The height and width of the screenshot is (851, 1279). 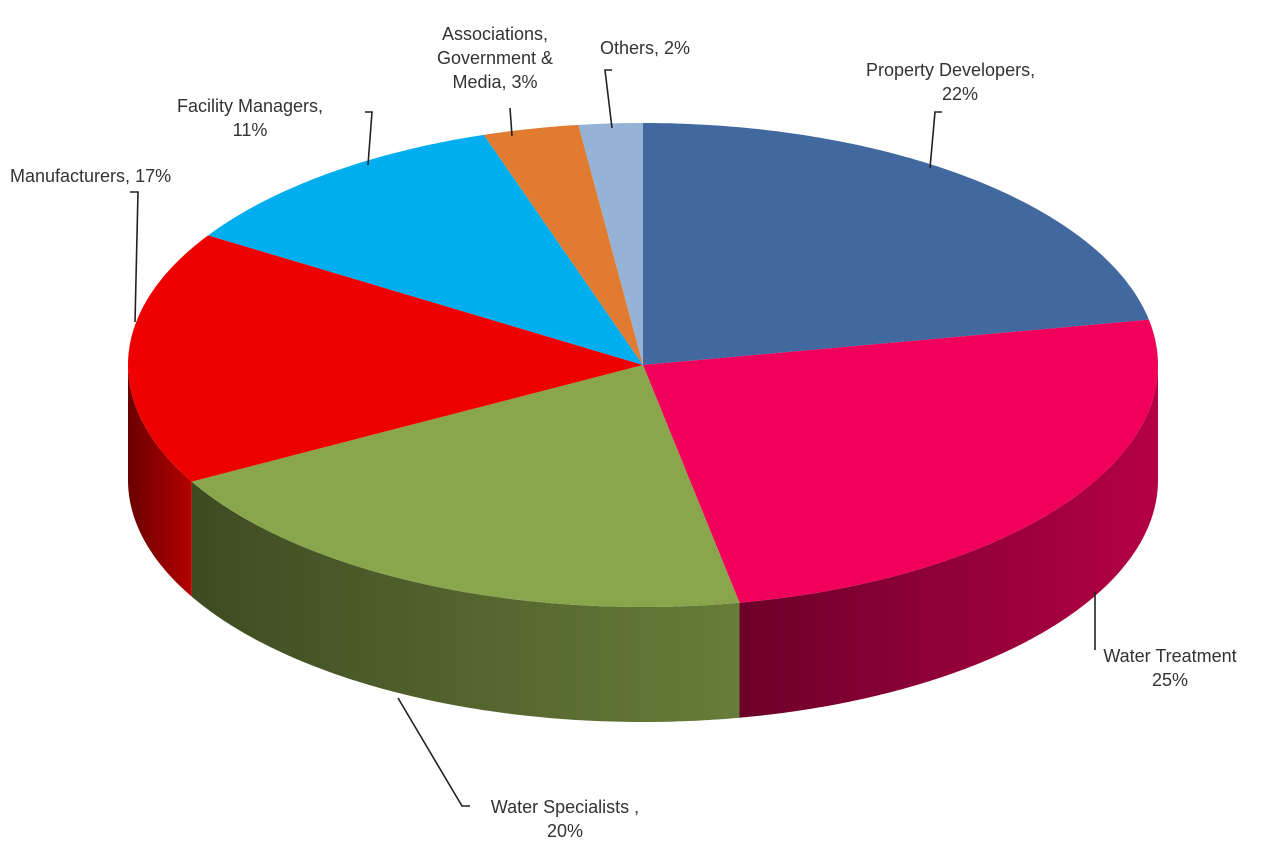 What do you see at coordinates (250, 118) in the screenshot?
I see `slice-label: Facility Managers, 11%` at bounding box center [250, 118].